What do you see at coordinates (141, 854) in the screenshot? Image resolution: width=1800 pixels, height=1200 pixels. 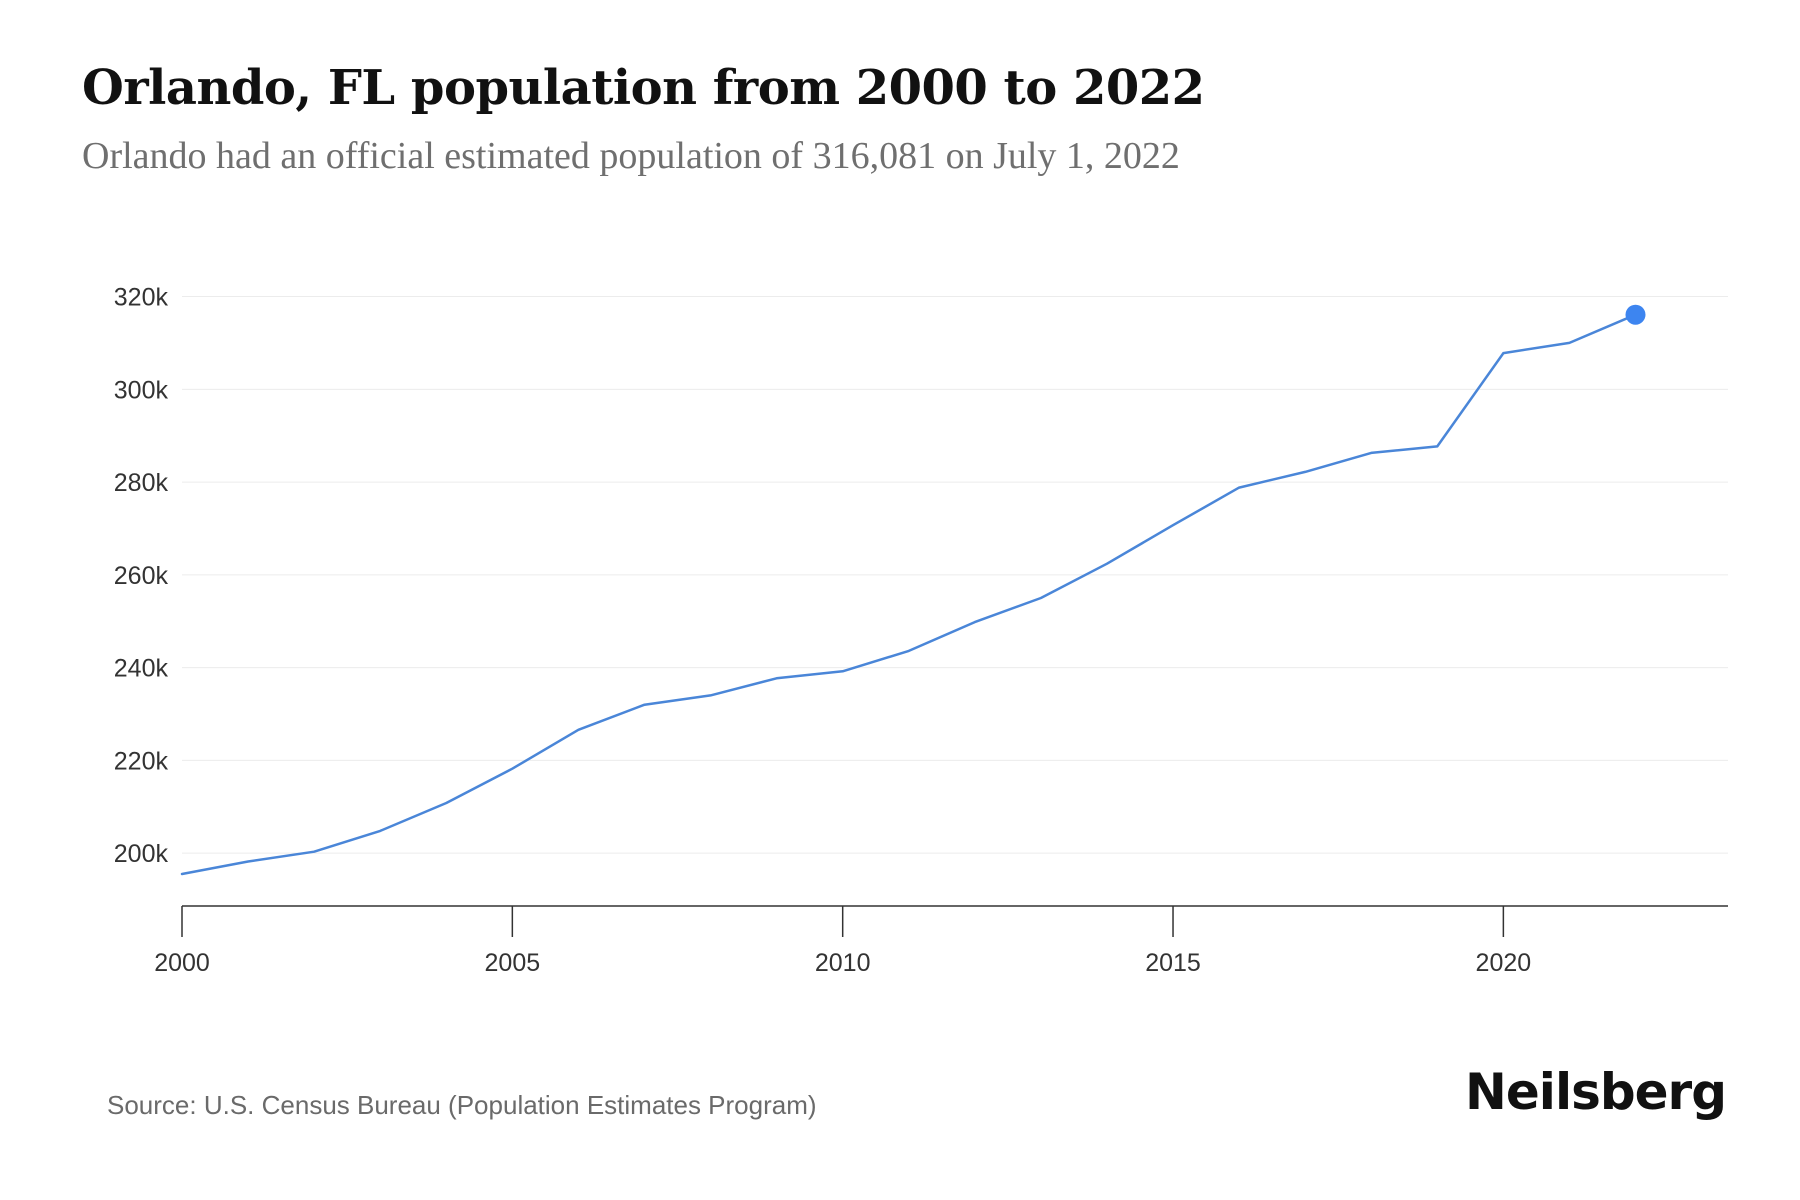 I see `y-tick-label: 200k` at bounding box center [141, 854].